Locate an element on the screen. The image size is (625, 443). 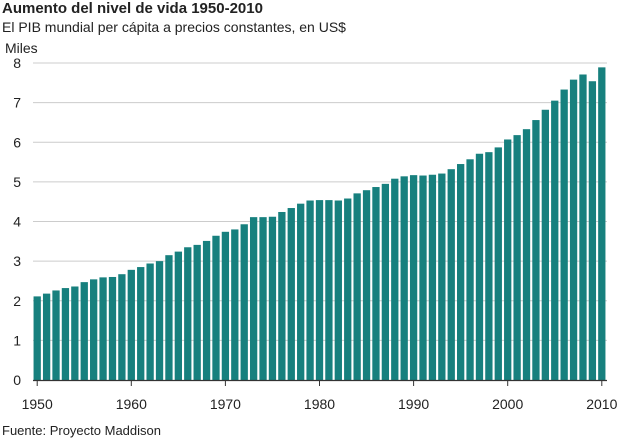
bar-1982 is located at coordinates (338, 290).